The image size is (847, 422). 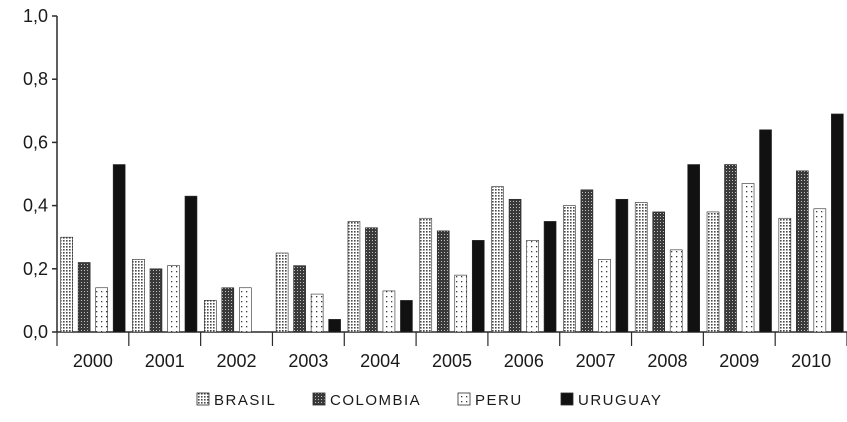 What do you see at coordinates (478, 286) in the screenshot?
I see `bar-uruguay-2005` at bounding box center [478, 286].